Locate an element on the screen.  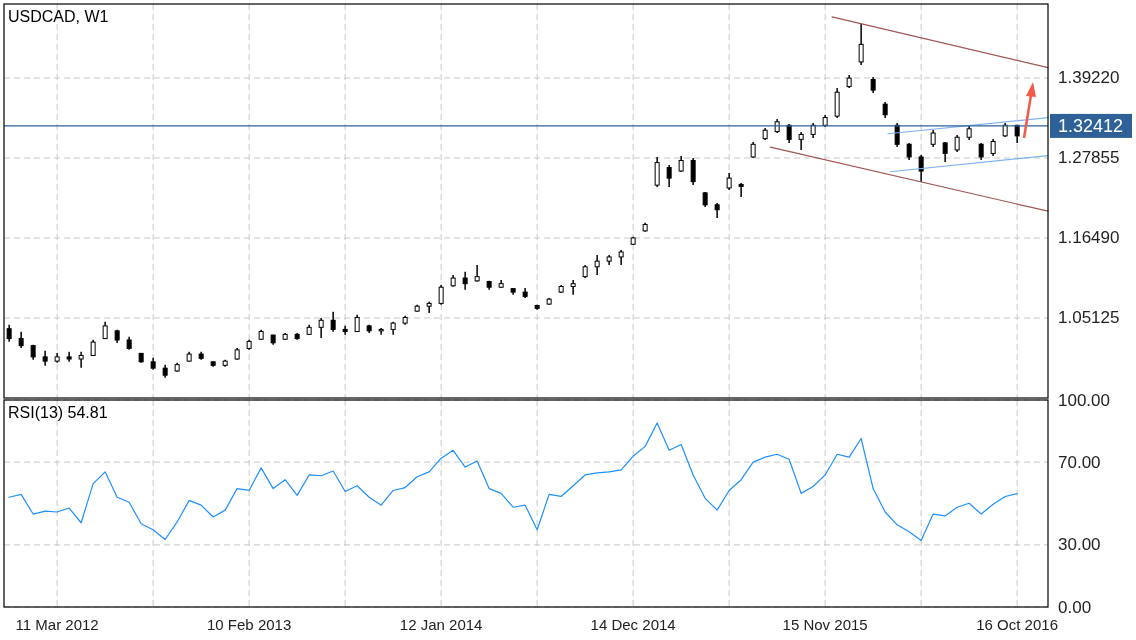
x-tick-label: 14 Dec 2014 is located at coordinates (633, 624).